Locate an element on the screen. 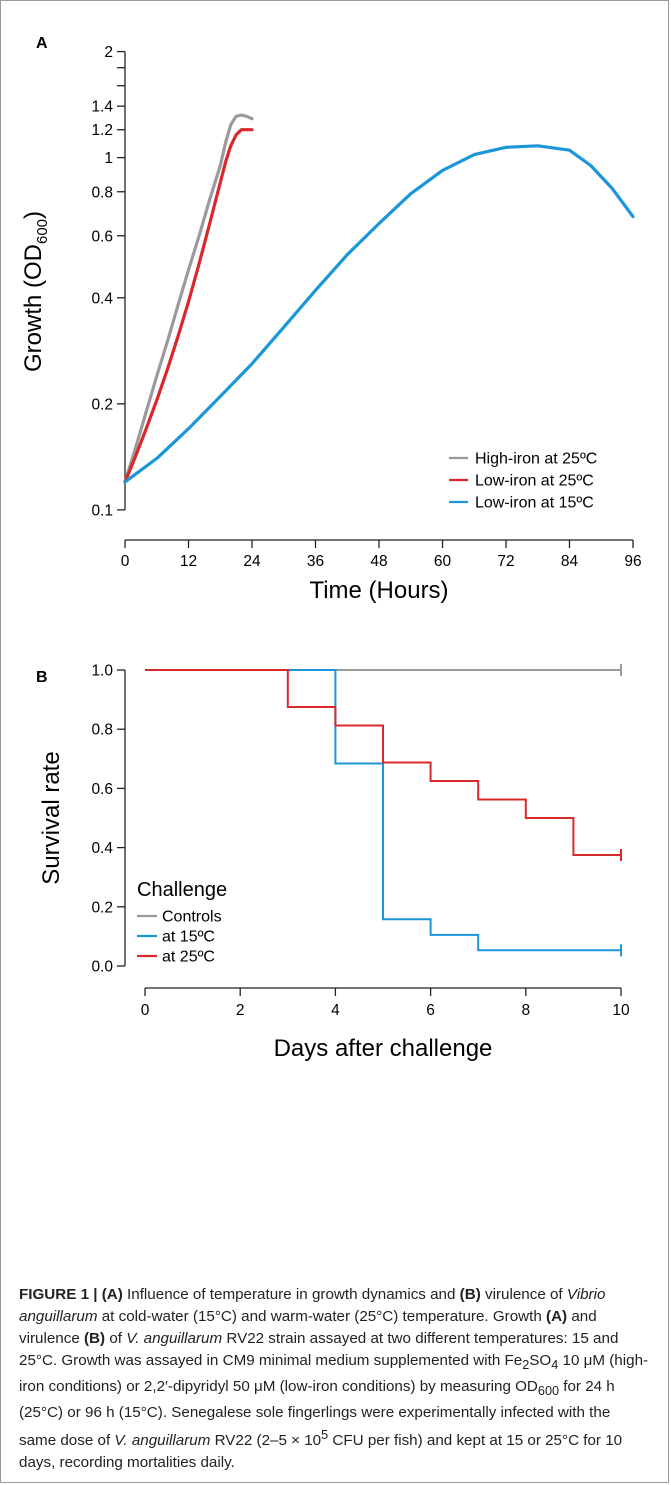  x-tick-label: 72 is located at coordinates (505, 561).